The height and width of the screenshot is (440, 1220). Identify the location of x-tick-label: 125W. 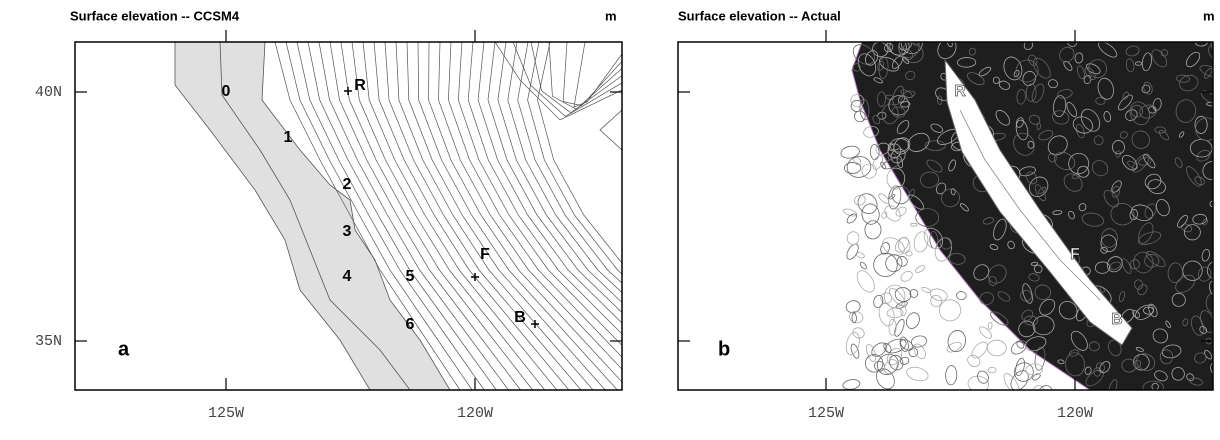
(226, 413).